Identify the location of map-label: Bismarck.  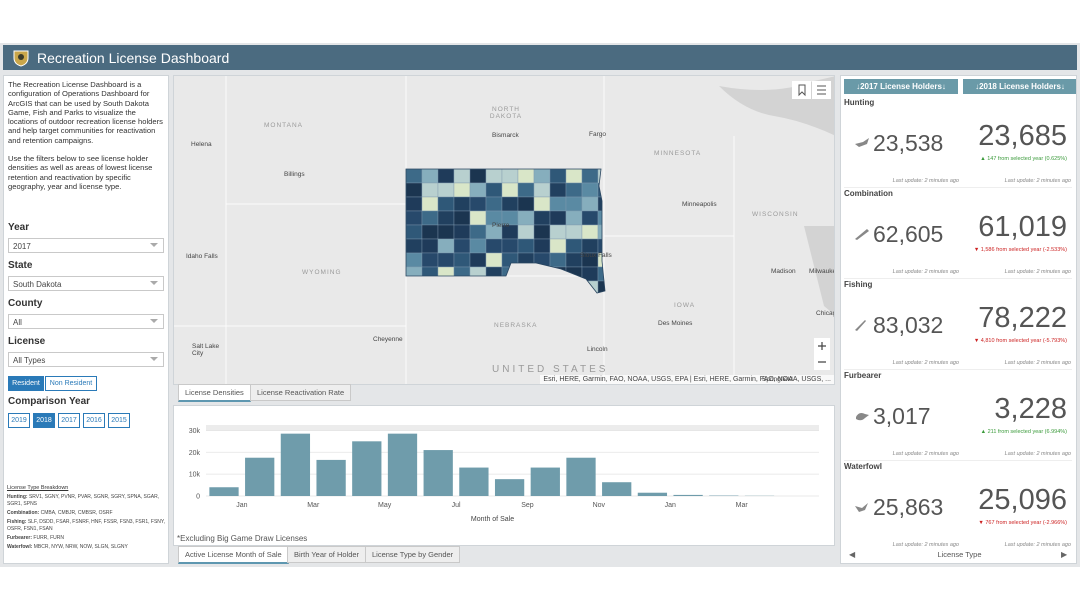
(505, 135).